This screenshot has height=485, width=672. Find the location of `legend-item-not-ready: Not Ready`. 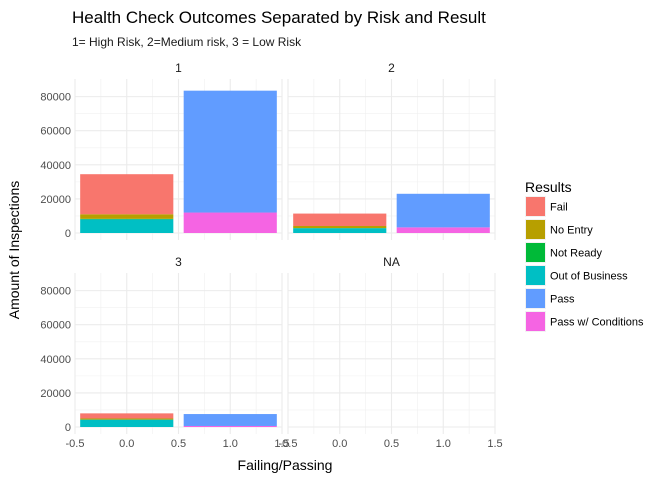

legend-item-not-ready: Not Ready is located at coordinates (563, 252).